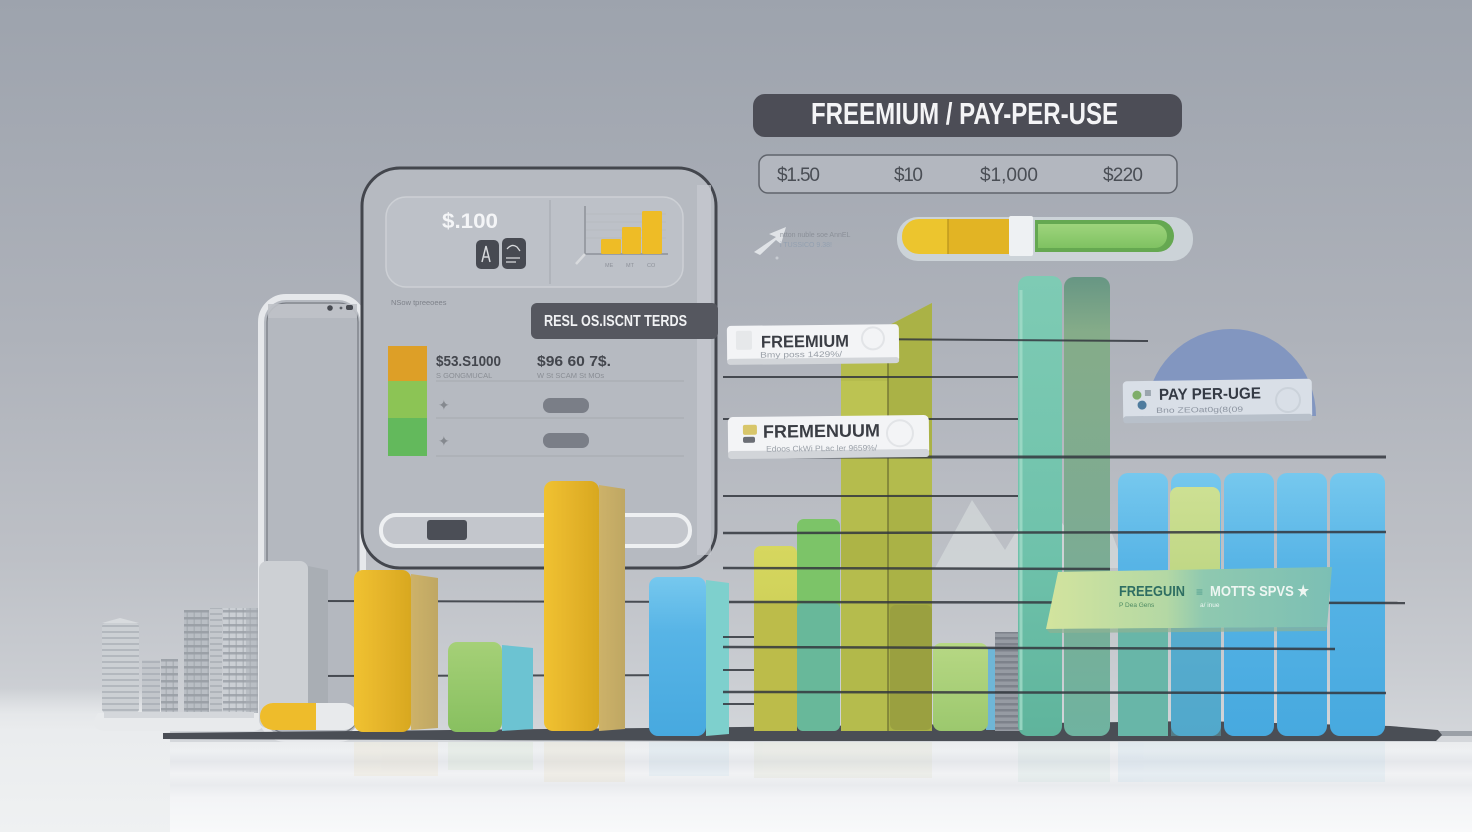 The image size is (1472, 832). I want to click on svg-text: MOTTS SPVS ★, so click(1259, 591).